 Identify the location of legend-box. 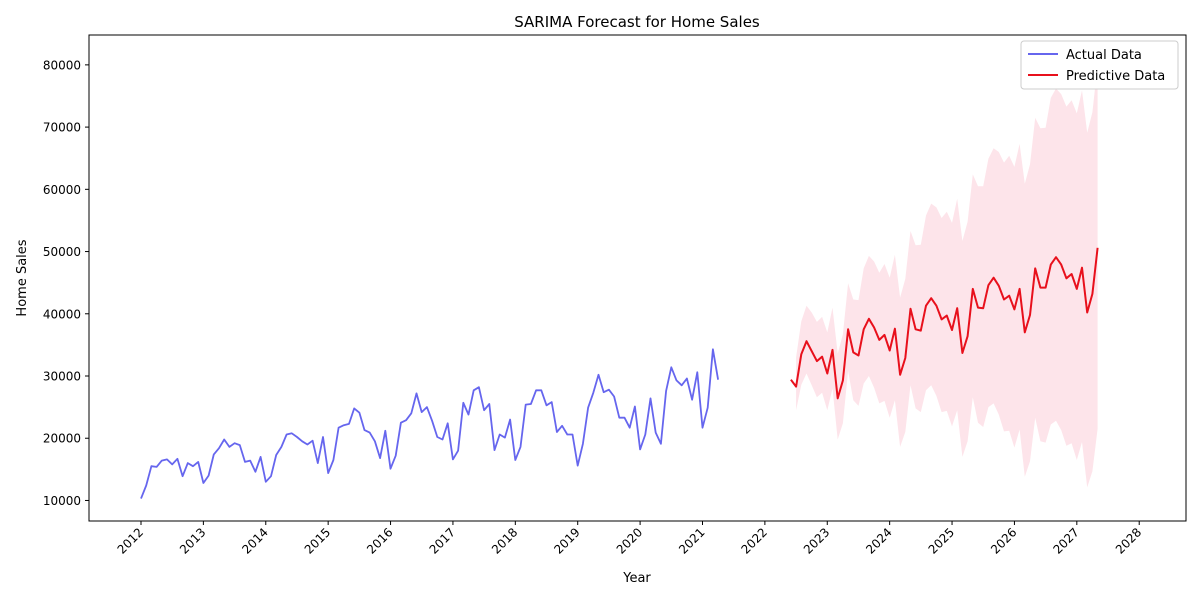
(1099, 65).